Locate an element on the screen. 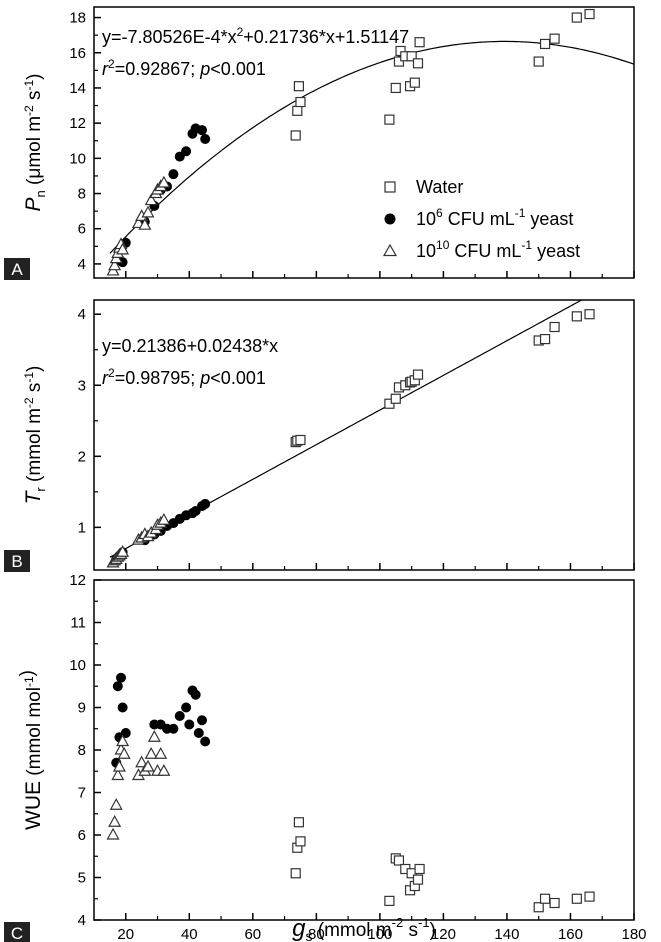 This screenshot has width=661, height=942. y-tick-label: 18 is located at coordinates (77, 18).